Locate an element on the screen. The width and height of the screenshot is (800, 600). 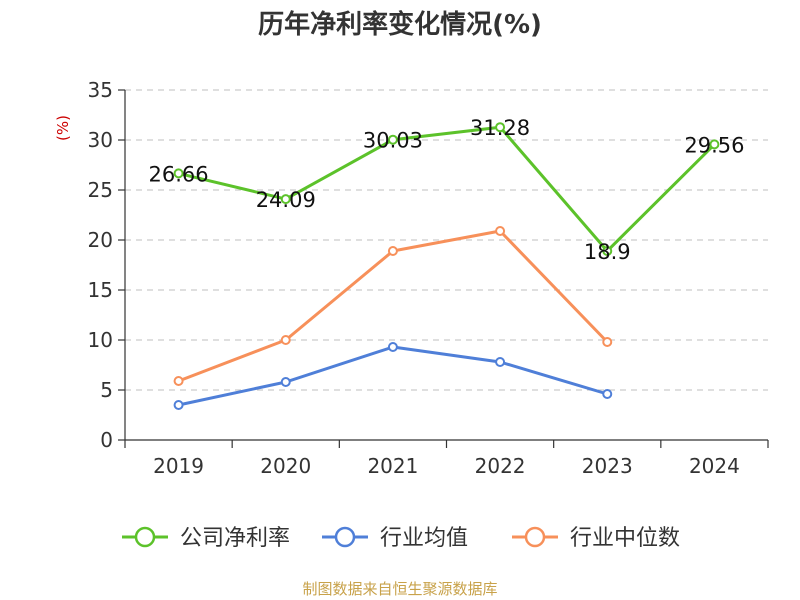
x-tick-label: 2021 is located at coordinates (392, 466).